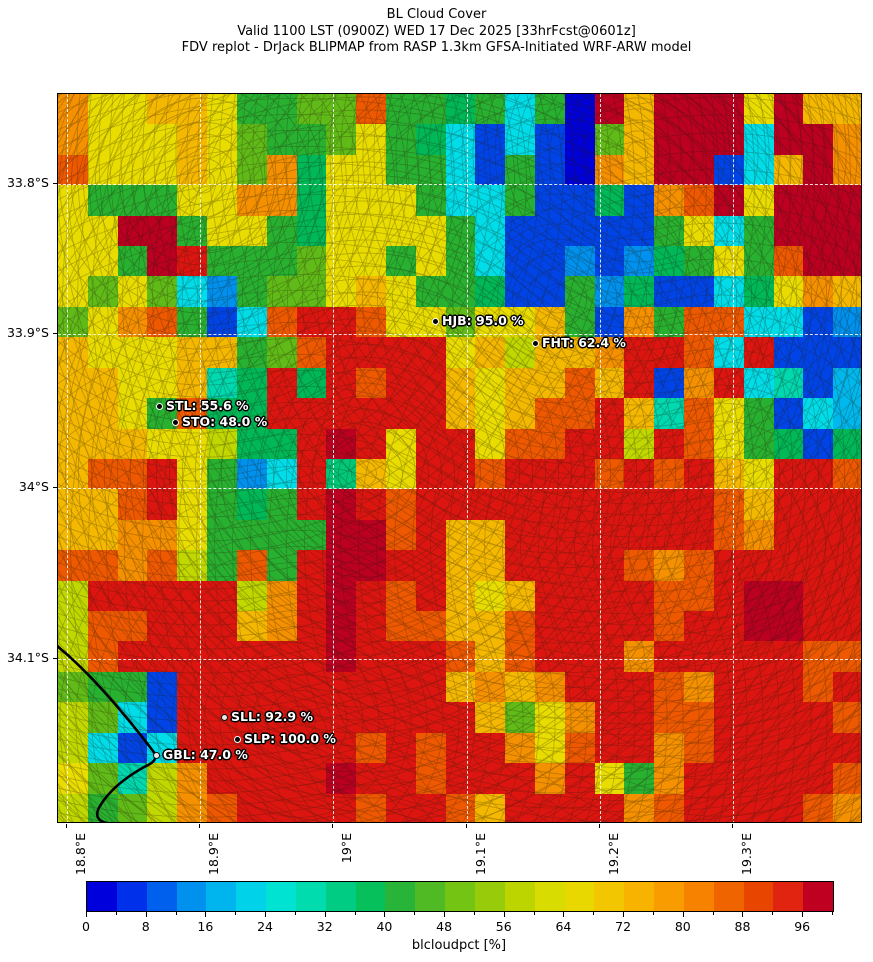 Image resolution: width=873 pixels, height=962 pixels. Describe the element at coordinates (483, 320) in the screenshot. I see `station-label: HJB: 95.0 %` at that location.